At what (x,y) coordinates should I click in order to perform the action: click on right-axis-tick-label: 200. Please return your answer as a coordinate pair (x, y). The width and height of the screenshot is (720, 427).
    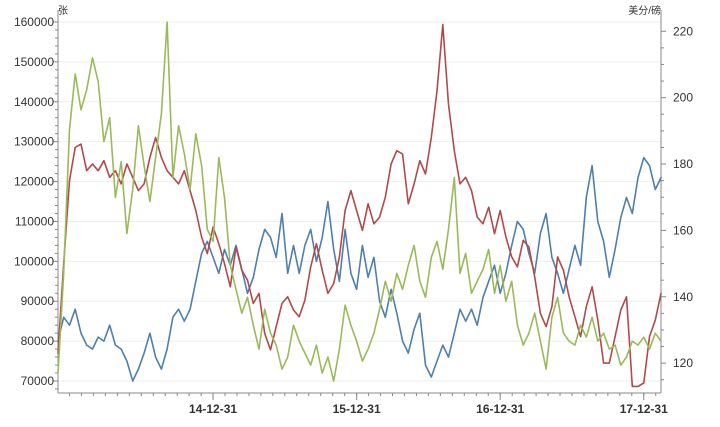
    Looking at the image, I should click on (683, 98).